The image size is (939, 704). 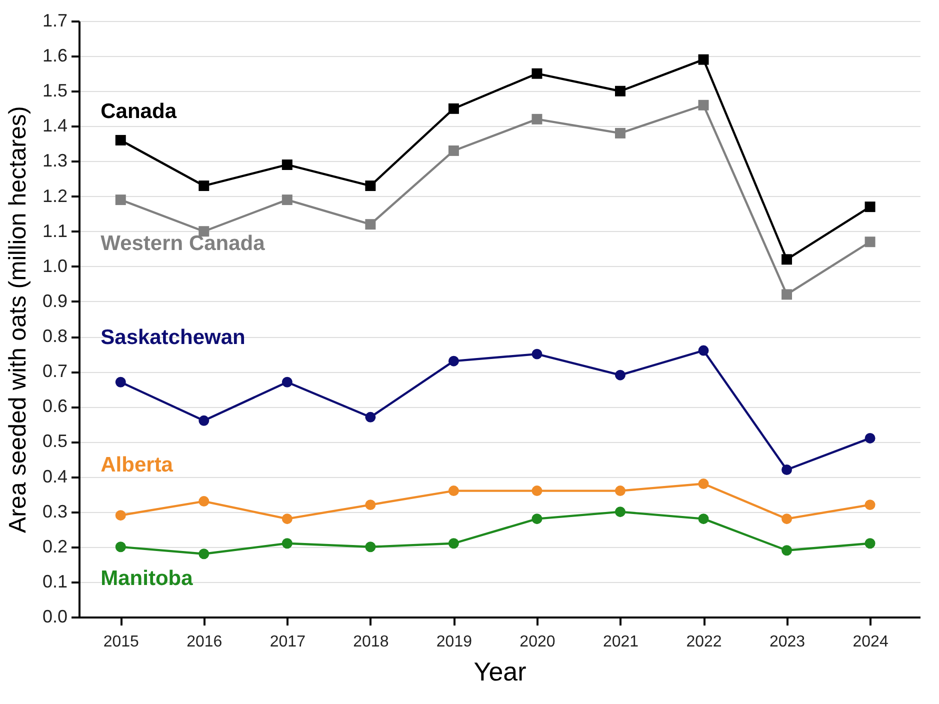 I want to click on x-tick-label: 2021, so click(x=620, y=642).